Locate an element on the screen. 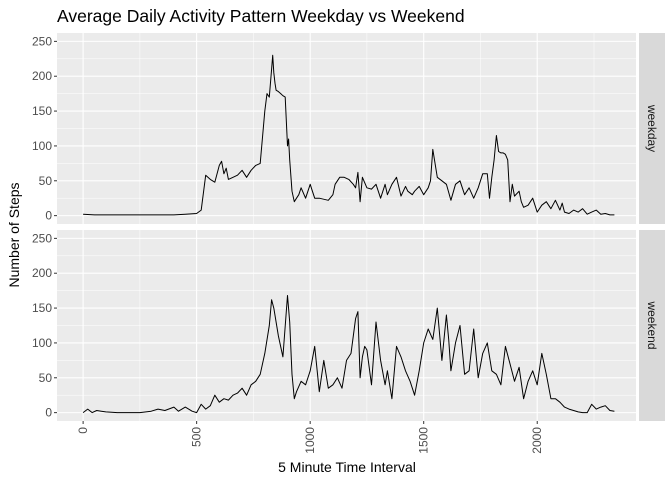  x-tick-label: 0 is located at coordinates (83, 430).